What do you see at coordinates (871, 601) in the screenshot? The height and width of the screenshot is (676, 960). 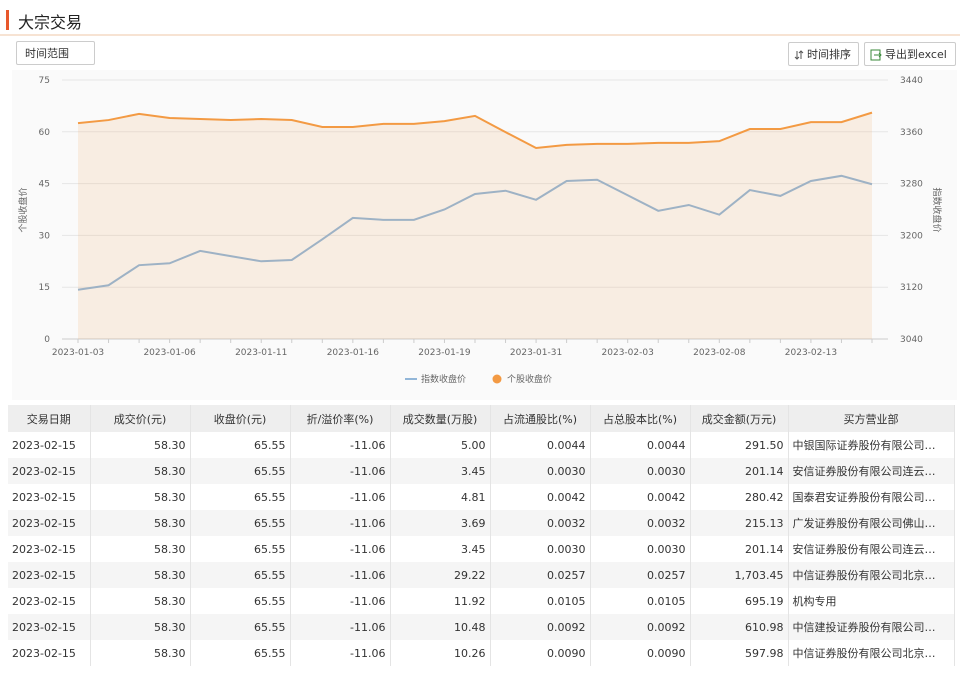 I see `cell: 机构专用` at bounding box center [871, 601].